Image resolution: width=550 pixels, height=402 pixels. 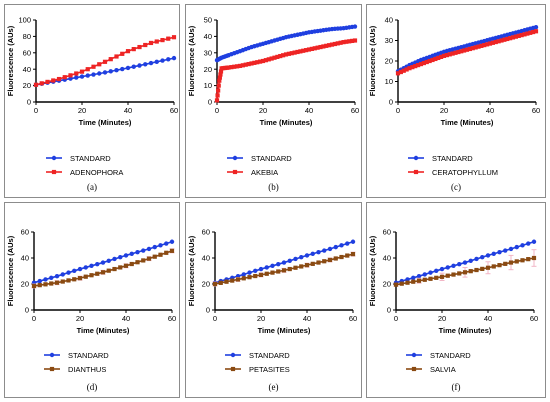 I want to click on y-tick-label: 30, so click(x=208, y=52).